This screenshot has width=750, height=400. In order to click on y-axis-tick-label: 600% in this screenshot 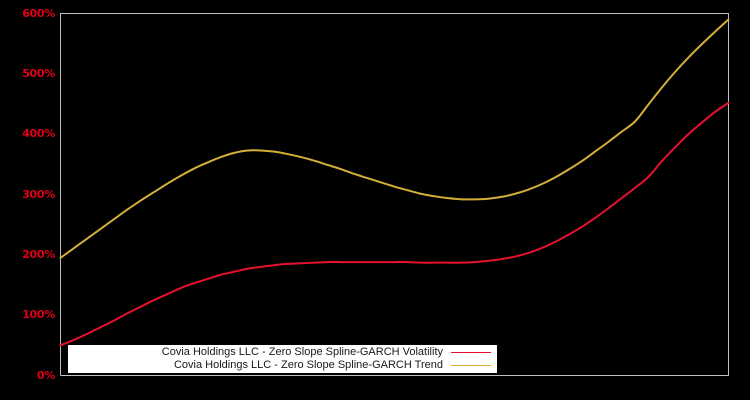, I will do `click(38, 13)`.